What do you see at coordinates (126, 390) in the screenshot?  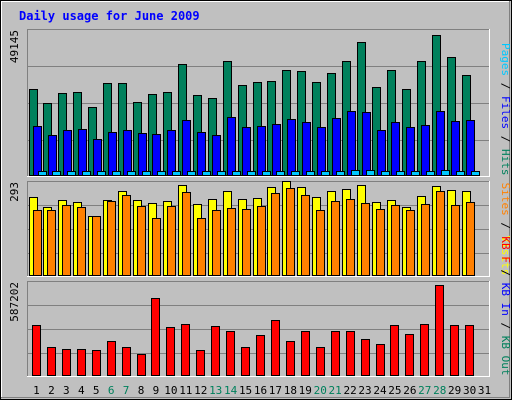 I see `x-axis-day-label: 7` at bounding box center [126, 390].